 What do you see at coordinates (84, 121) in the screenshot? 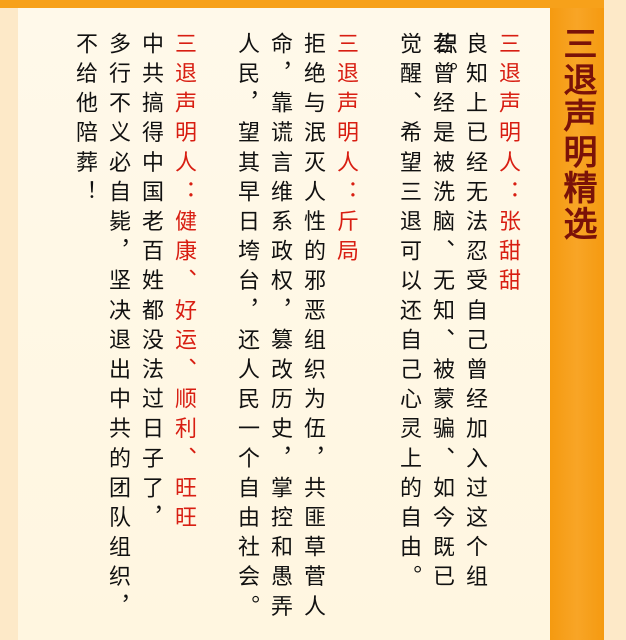
I see `declaration-3-text-line-3: 不给他陪葬！` at bounding box center [84, 121].